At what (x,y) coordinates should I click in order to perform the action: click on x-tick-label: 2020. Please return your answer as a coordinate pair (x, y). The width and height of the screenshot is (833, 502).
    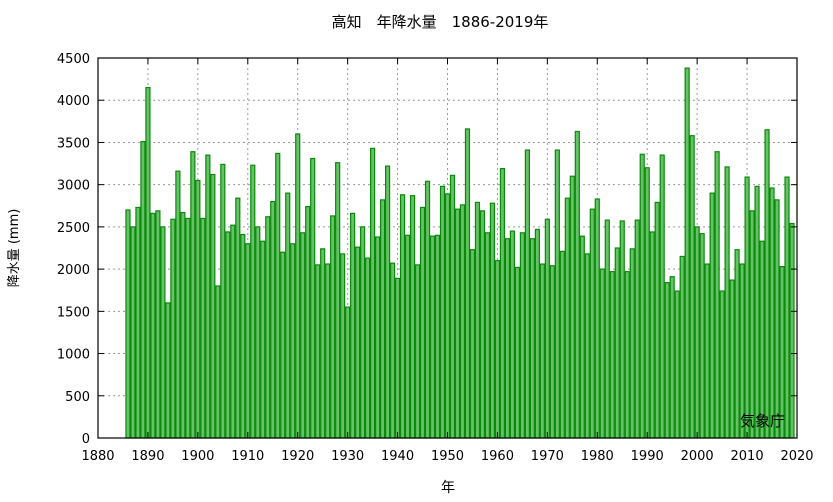
    Looking at the image, I should click on (796, 456).